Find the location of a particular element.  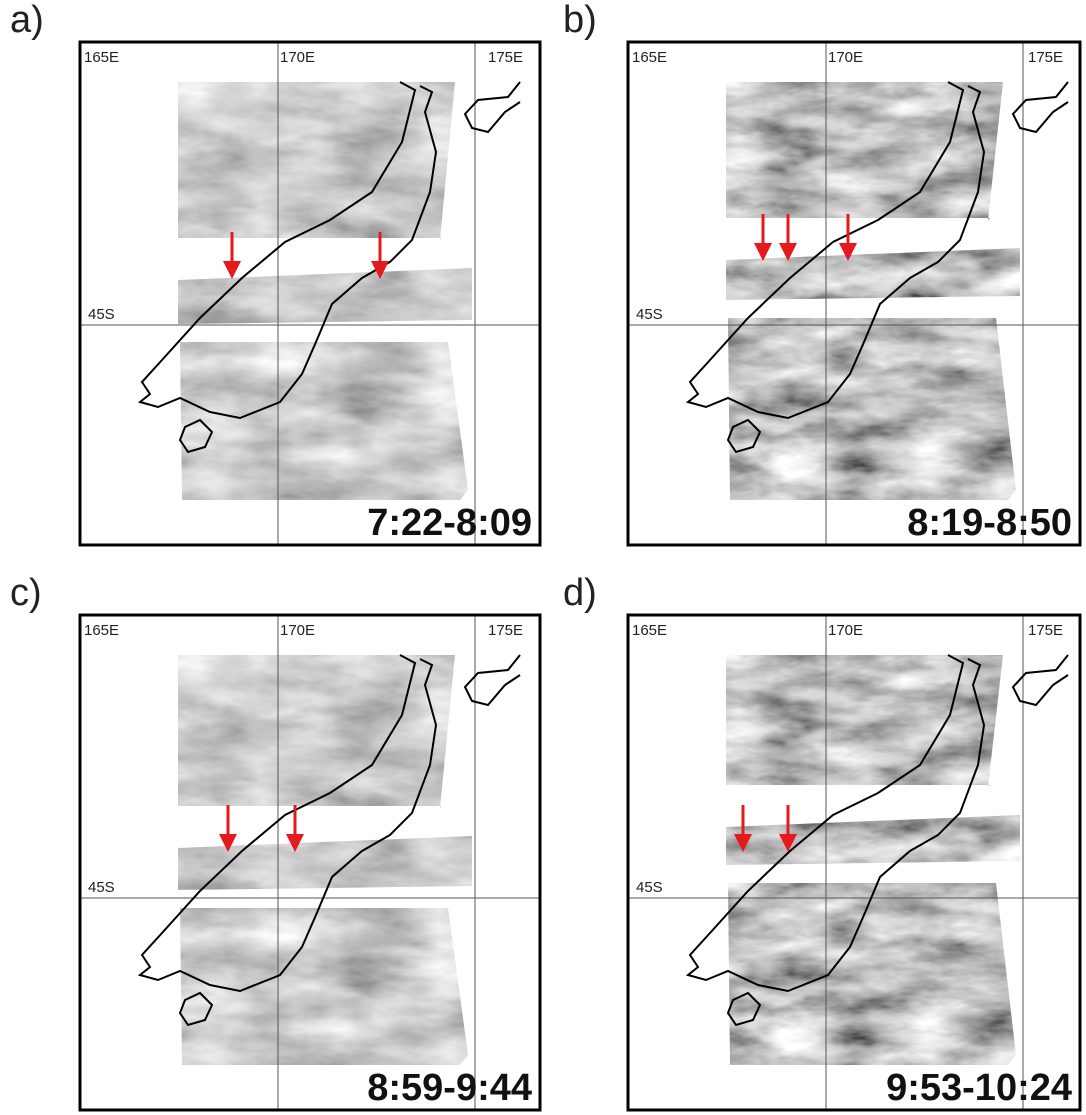

panel-label: d) is located at coordinates (580, 593).